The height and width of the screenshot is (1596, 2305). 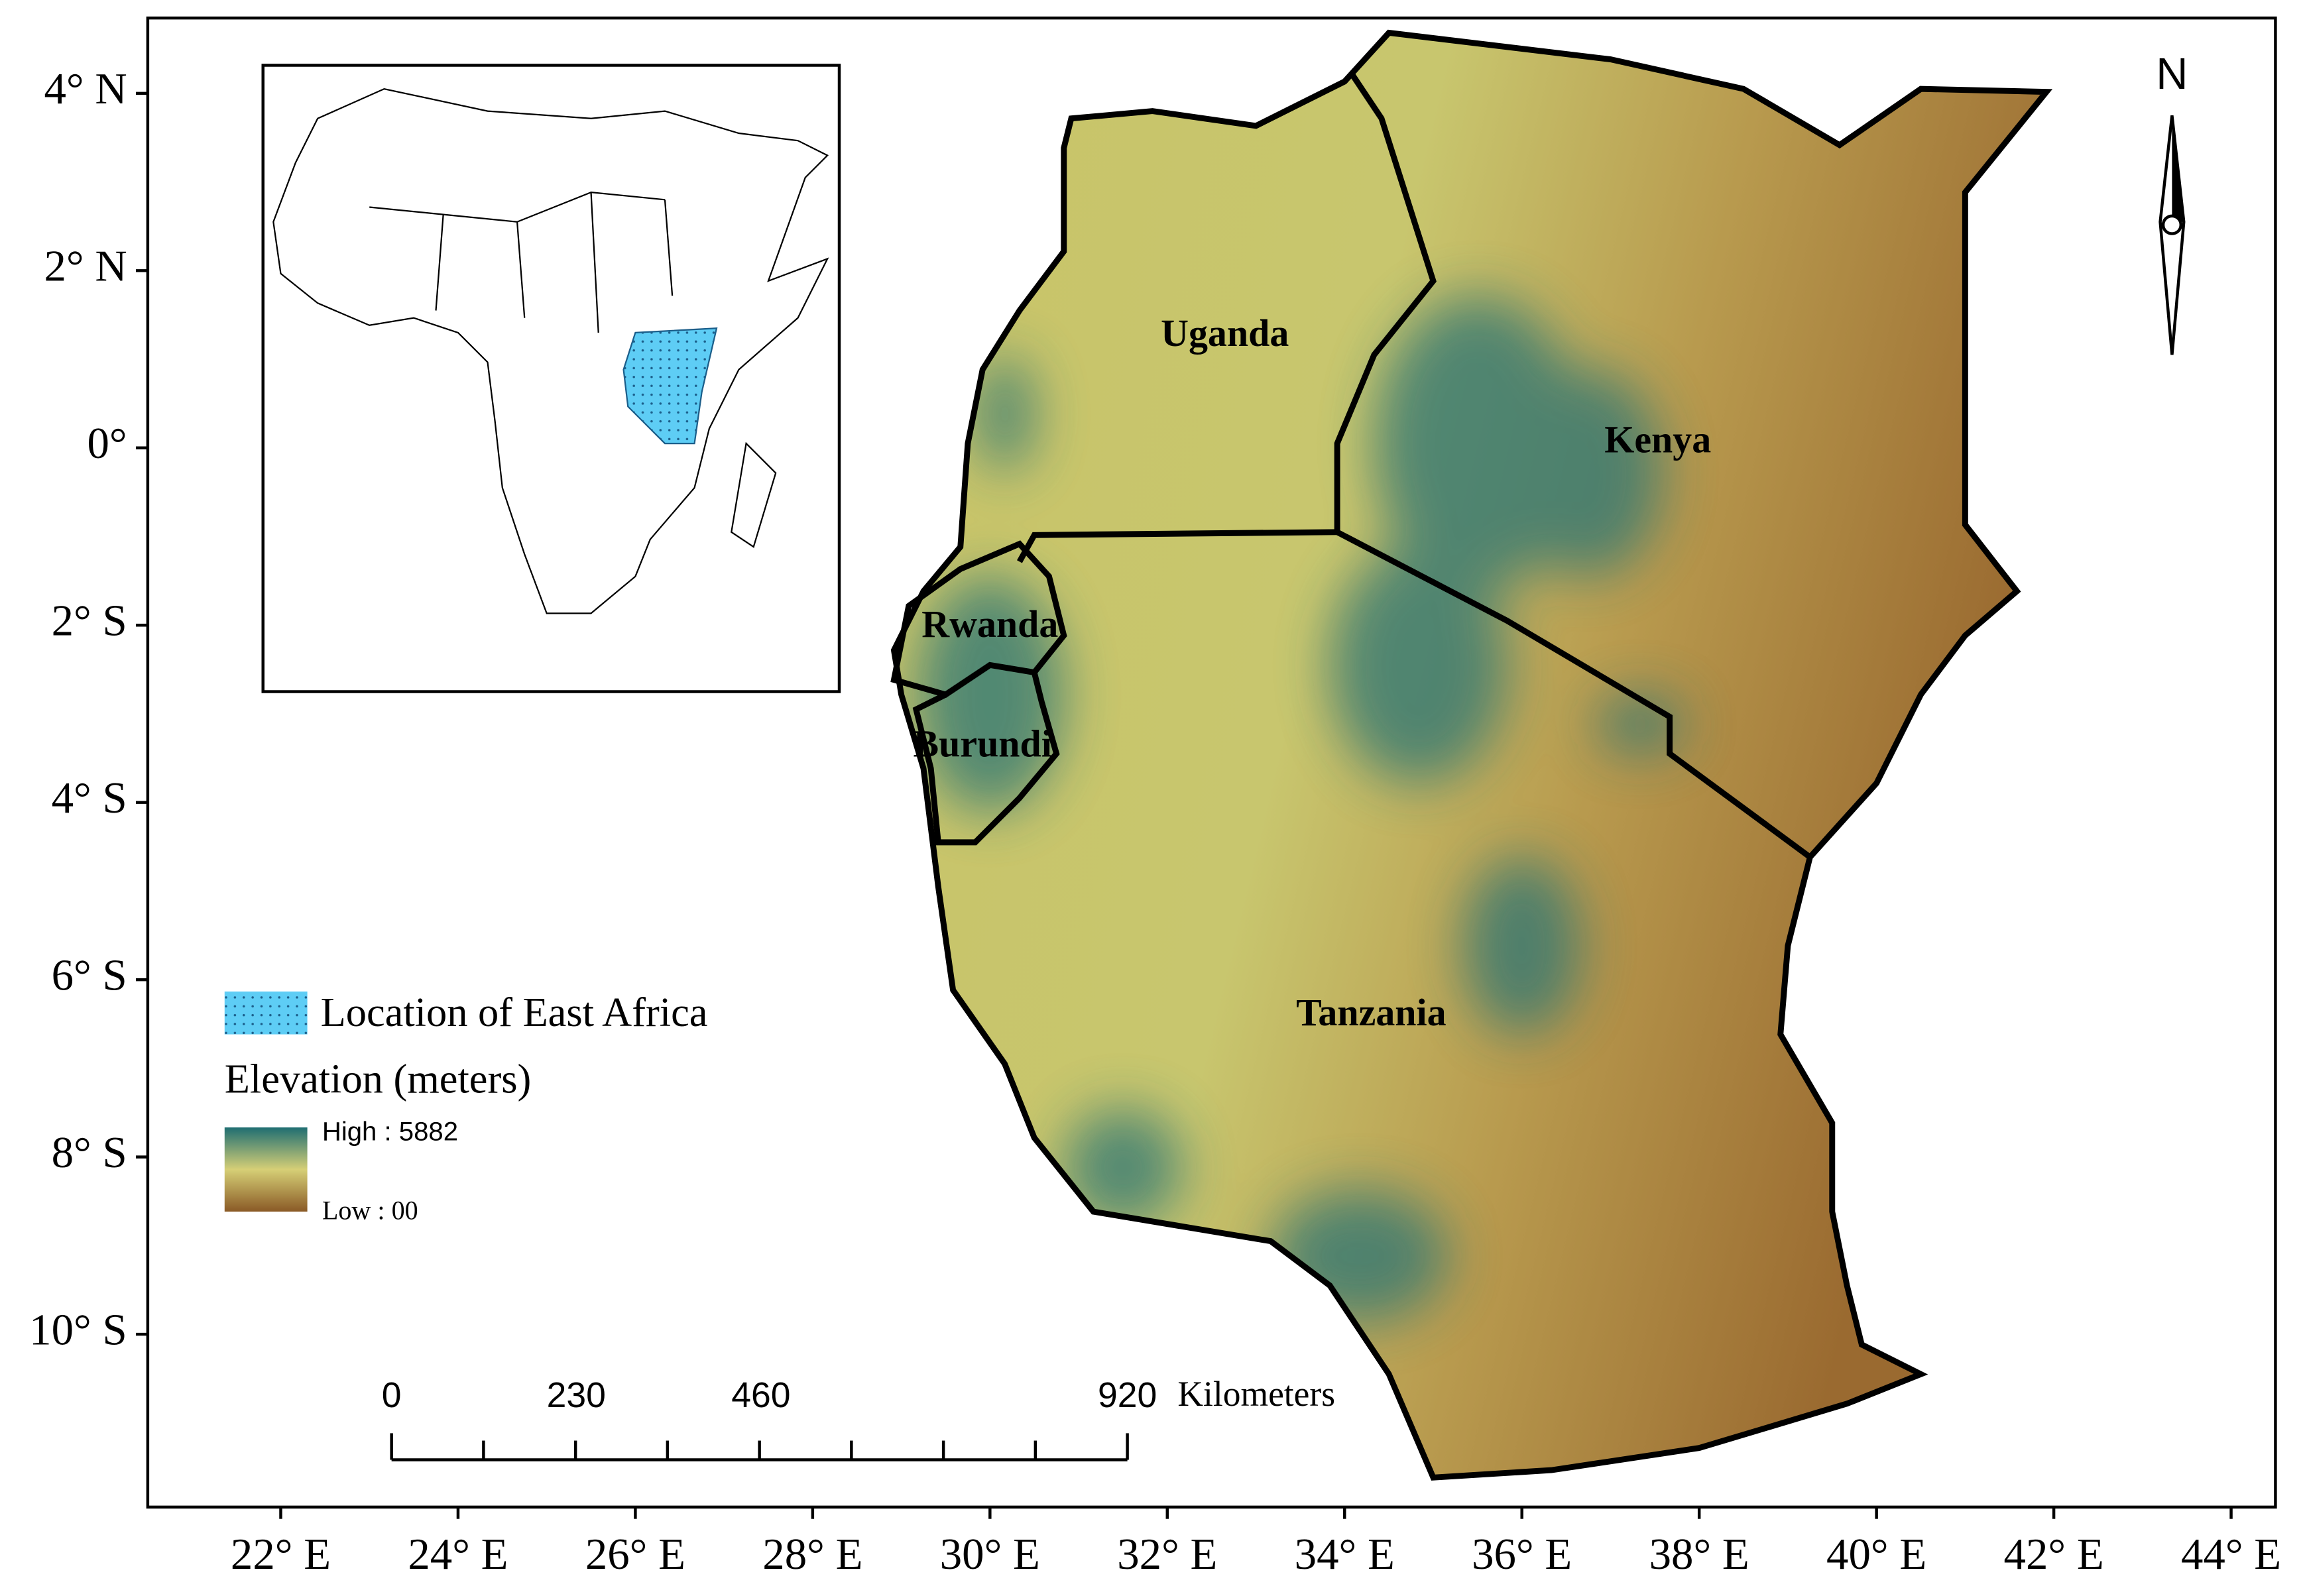 I want to click on scale-label: 230, so click(x=576, y=1395).